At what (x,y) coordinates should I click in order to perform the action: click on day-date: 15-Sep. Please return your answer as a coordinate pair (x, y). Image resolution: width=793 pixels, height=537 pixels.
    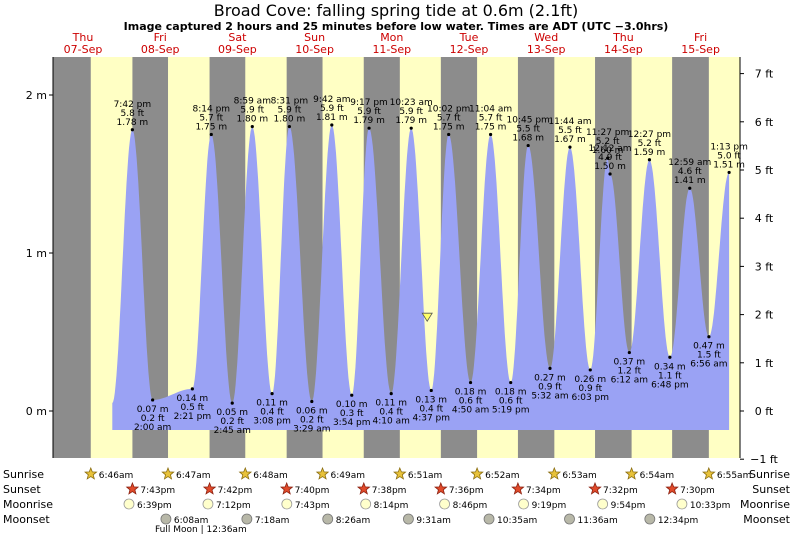
    Looking at the image, I should click on (700, 49).